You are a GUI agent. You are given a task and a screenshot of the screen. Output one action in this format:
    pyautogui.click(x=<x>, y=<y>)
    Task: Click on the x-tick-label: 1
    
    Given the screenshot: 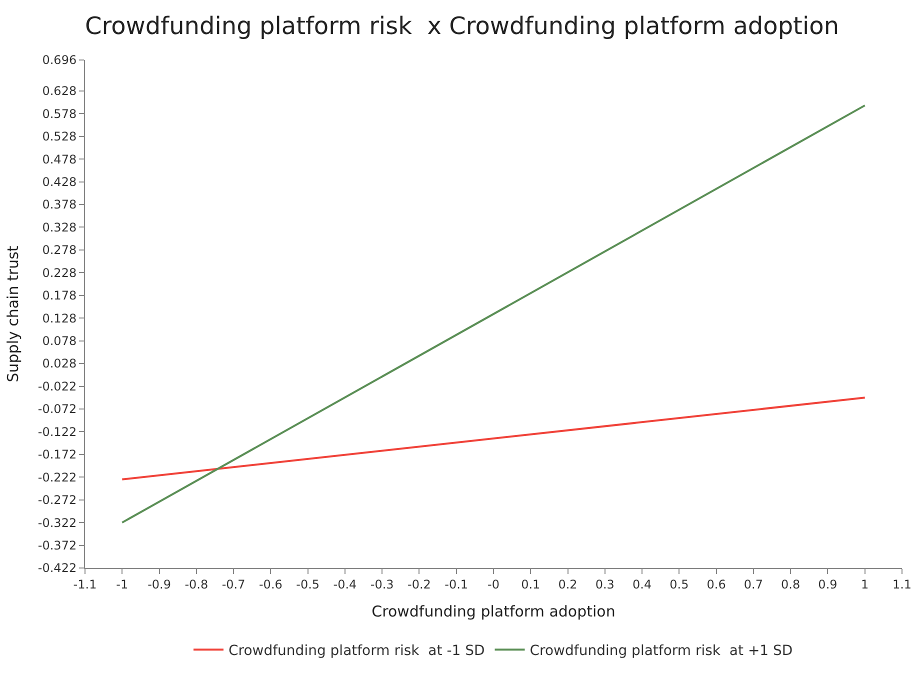 What is the action you would take?
    pyautogui.click(x=865, y=584)
    